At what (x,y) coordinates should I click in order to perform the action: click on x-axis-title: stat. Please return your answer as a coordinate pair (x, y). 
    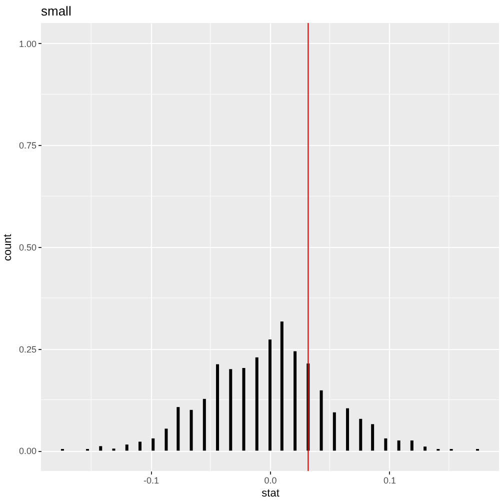
    Looking at the image, I should click on (271, 494).